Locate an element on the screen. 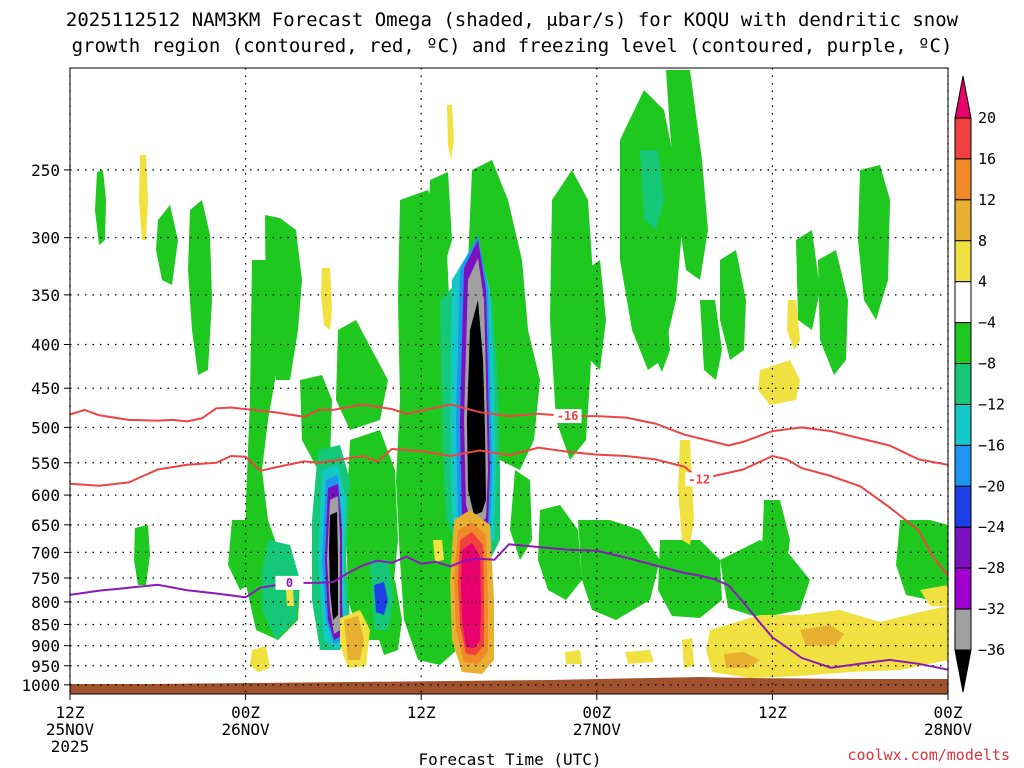 This screenshot has height=768, width=1024. y-tick-label: 650 is located at coordinates (45, 525).